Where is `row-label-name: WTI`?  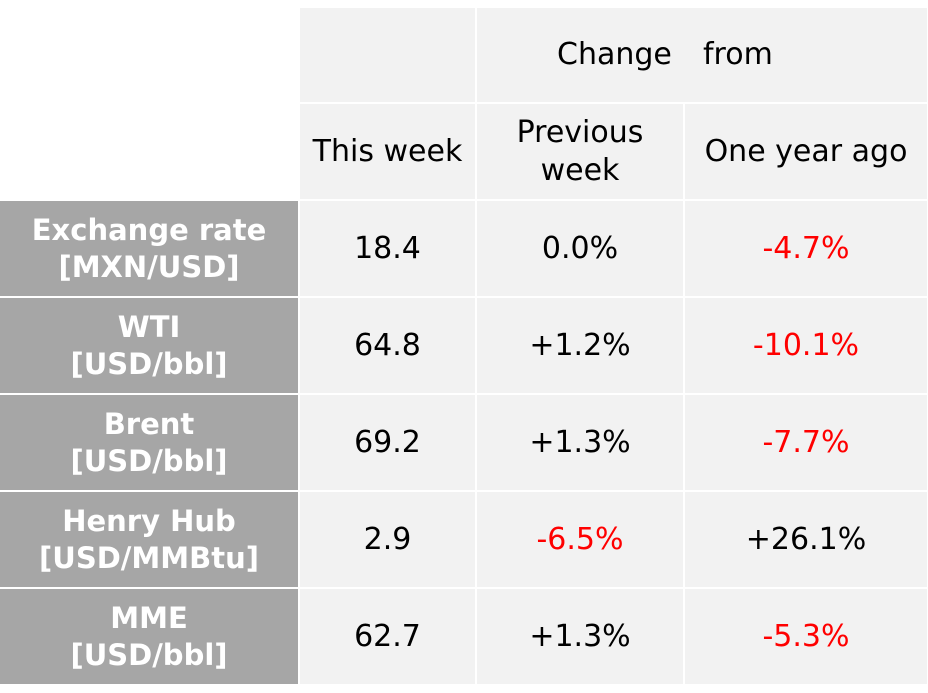
row-label-name: WTI is located at coordinates (149, 326).